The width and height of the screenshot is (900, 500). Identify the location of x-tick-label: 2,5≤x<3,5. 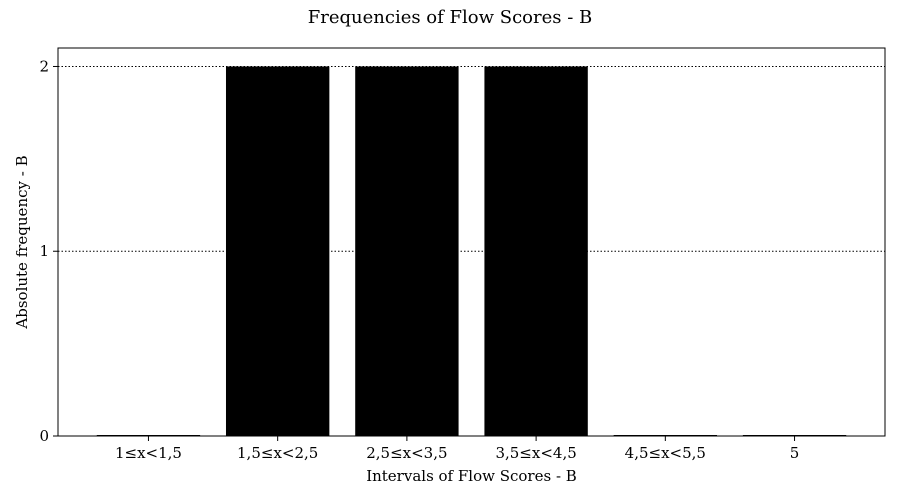
(406, 453).